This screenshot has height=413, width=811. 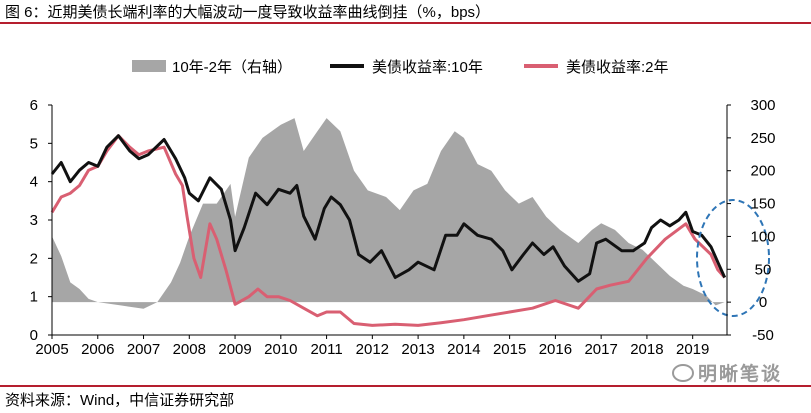 What do you see at coordinates (234, 348) in the screenshot?
I see `x-tick-label: 2009` at bounding box center [234, 348].